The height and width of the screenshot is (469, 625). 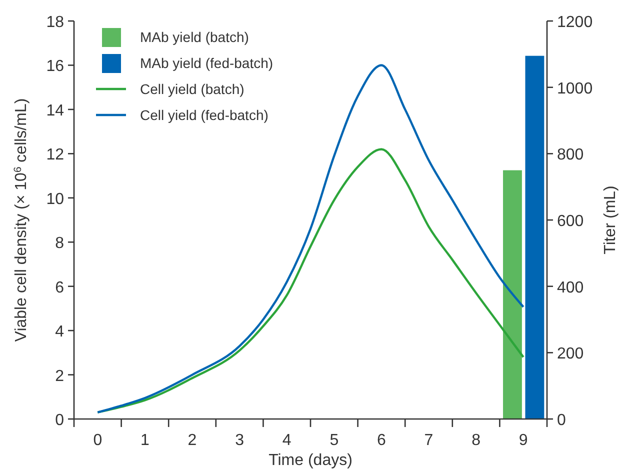 What do you see at coordinates (55, 199) in the screenshot?
I see `y-tick-label: 10` at bounding box center [55, 199].